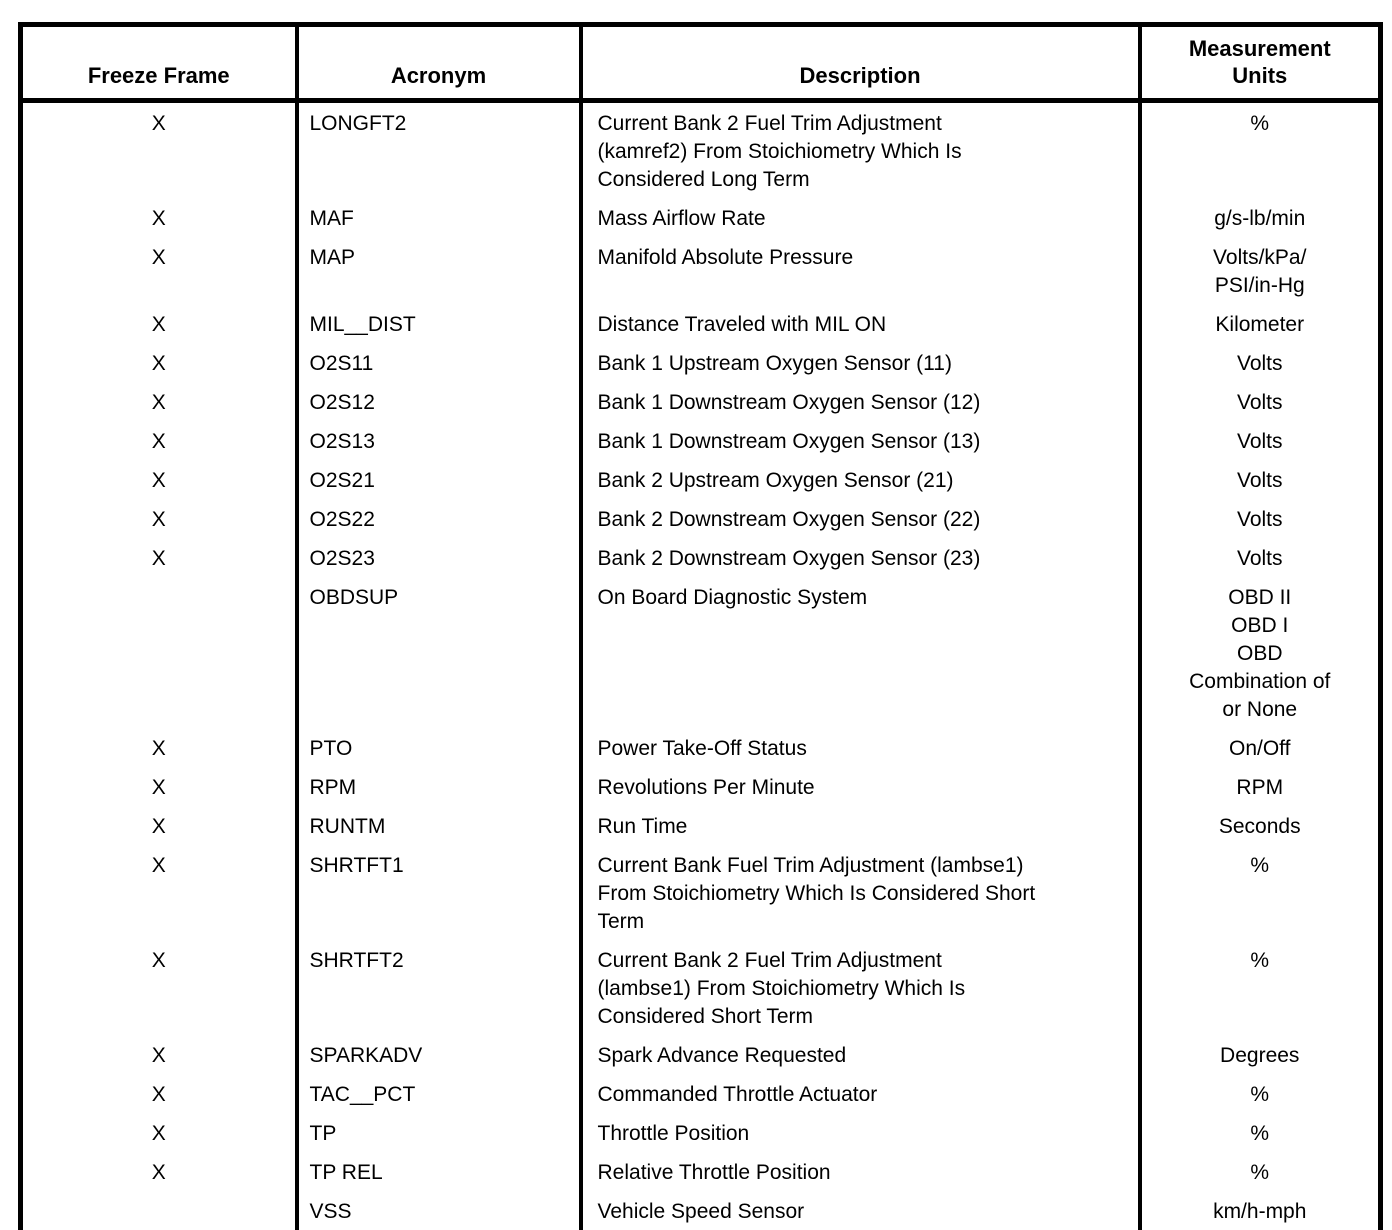  I want to click on description-cell: Bank 1 Downstream Oxygen Sensor (12), so click(859, 408).